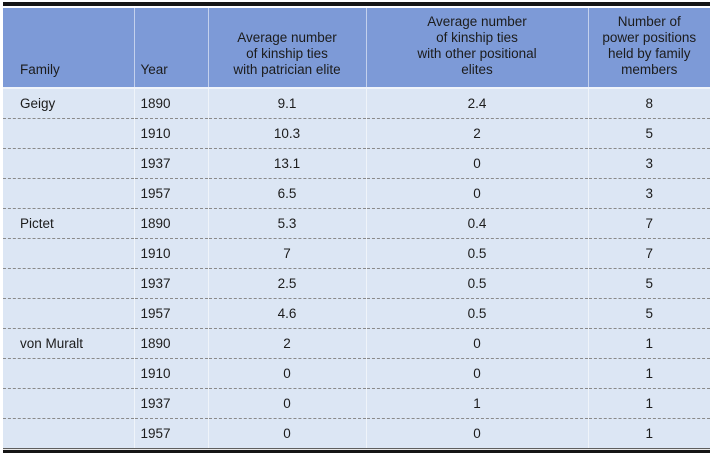  What do you see at coordinates (69, 342) in the screenshot?
I see `family-cell: von Muralt` at bounding box center [69, 342].